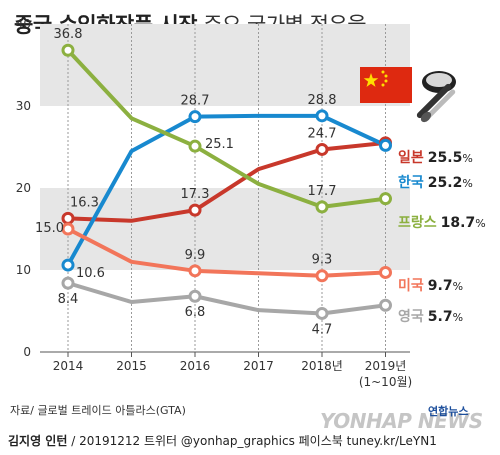 The width and height of the screenshot is (500, 455). Describe the element at coordinates (23, 24) in the screenshot. I see `y-tick-label: 40` at that location.